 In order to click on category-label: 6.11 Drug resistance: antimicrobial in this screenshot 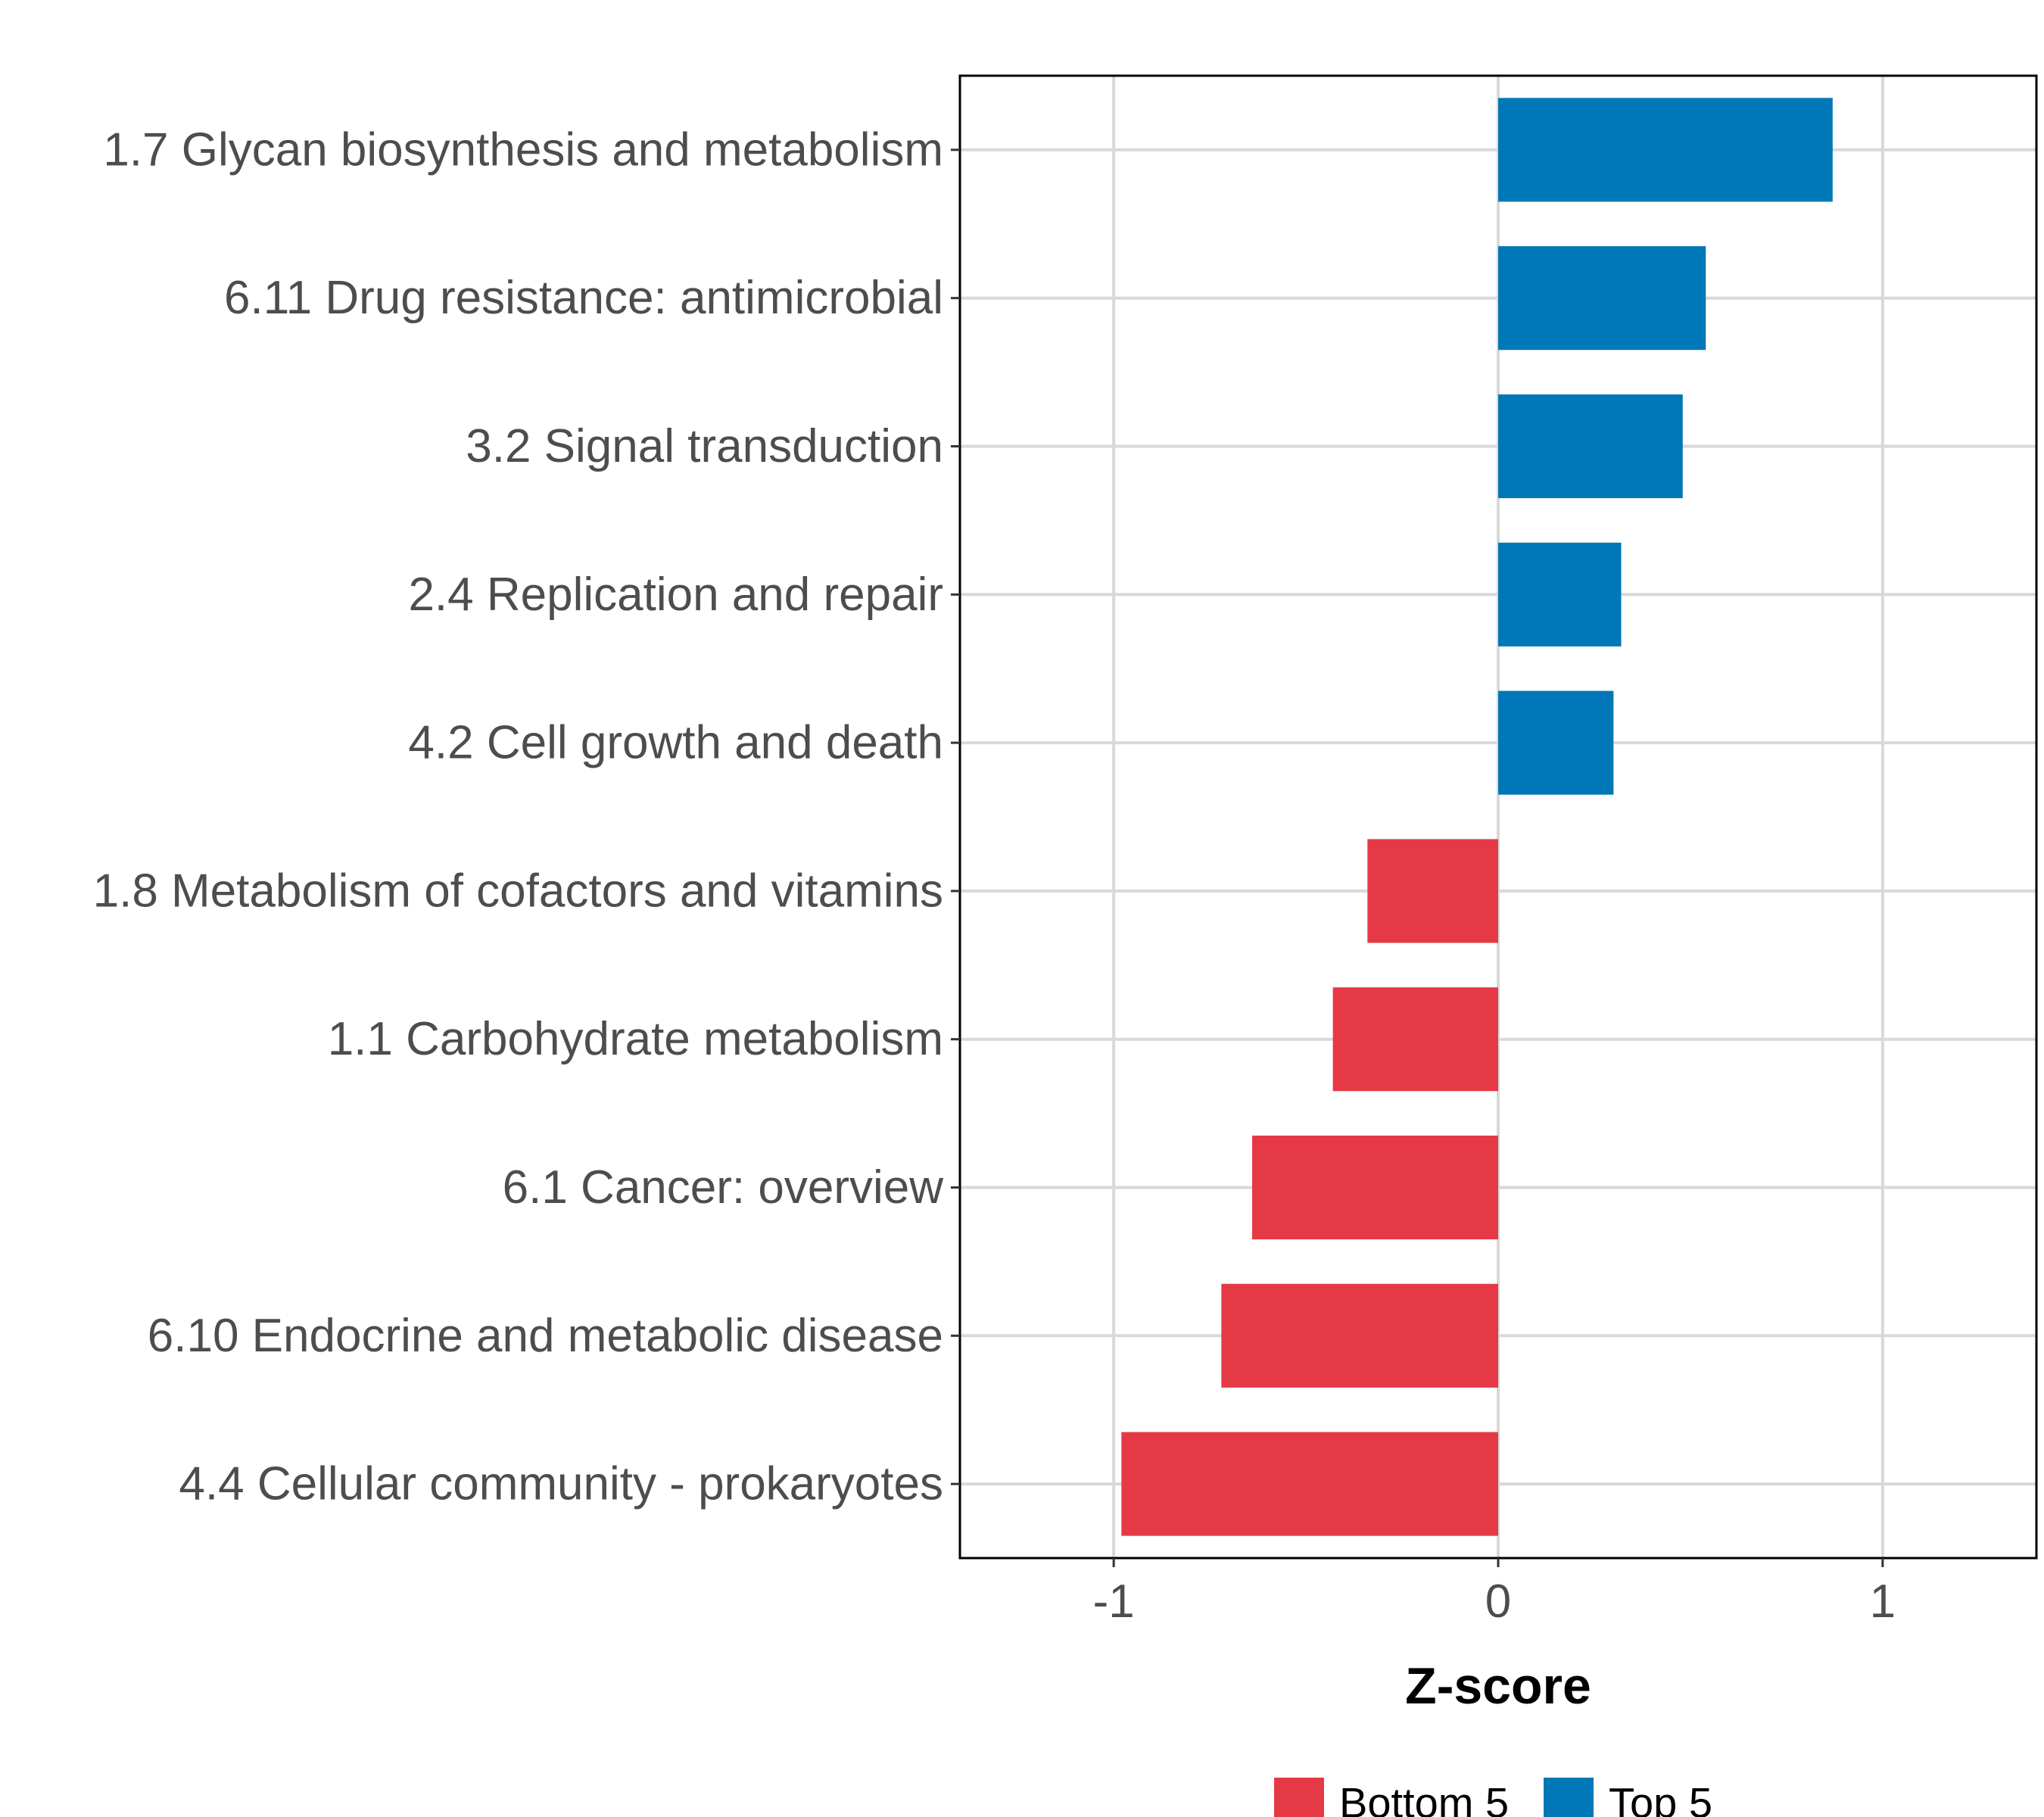, I will do `click(583, 298)`.